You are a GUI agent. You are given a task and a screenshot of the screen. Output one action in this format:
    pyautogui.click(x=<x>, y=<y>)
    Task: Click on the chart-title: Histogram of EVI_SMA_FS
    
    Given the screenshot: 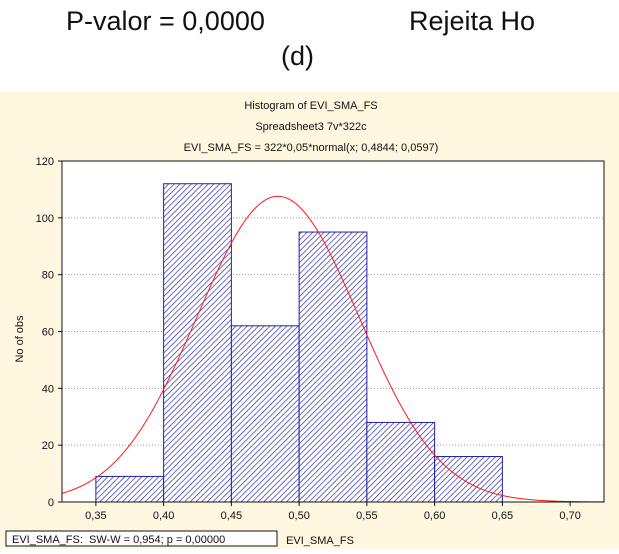 What is the action you would take?
    pyautogui.click(x=310, y=106)
    